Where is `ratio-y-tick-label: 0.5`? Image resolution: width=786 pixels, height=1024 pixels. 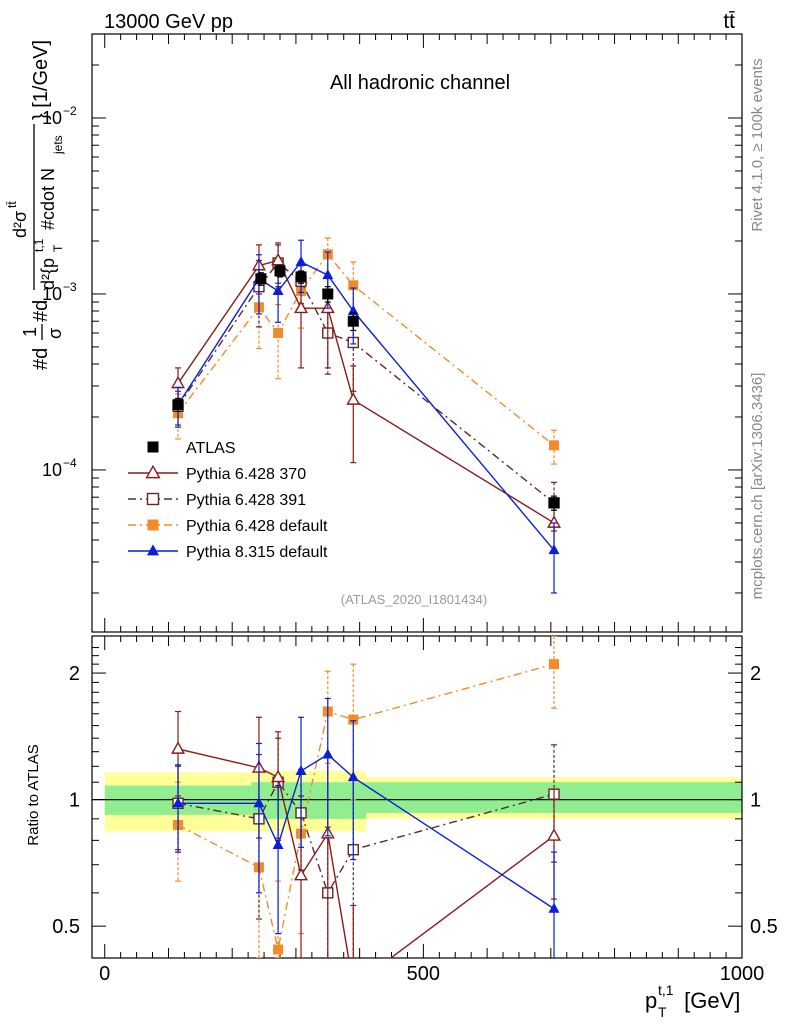 ratio-y-tick-label: 0.5 is located at coordinates (66, 927).